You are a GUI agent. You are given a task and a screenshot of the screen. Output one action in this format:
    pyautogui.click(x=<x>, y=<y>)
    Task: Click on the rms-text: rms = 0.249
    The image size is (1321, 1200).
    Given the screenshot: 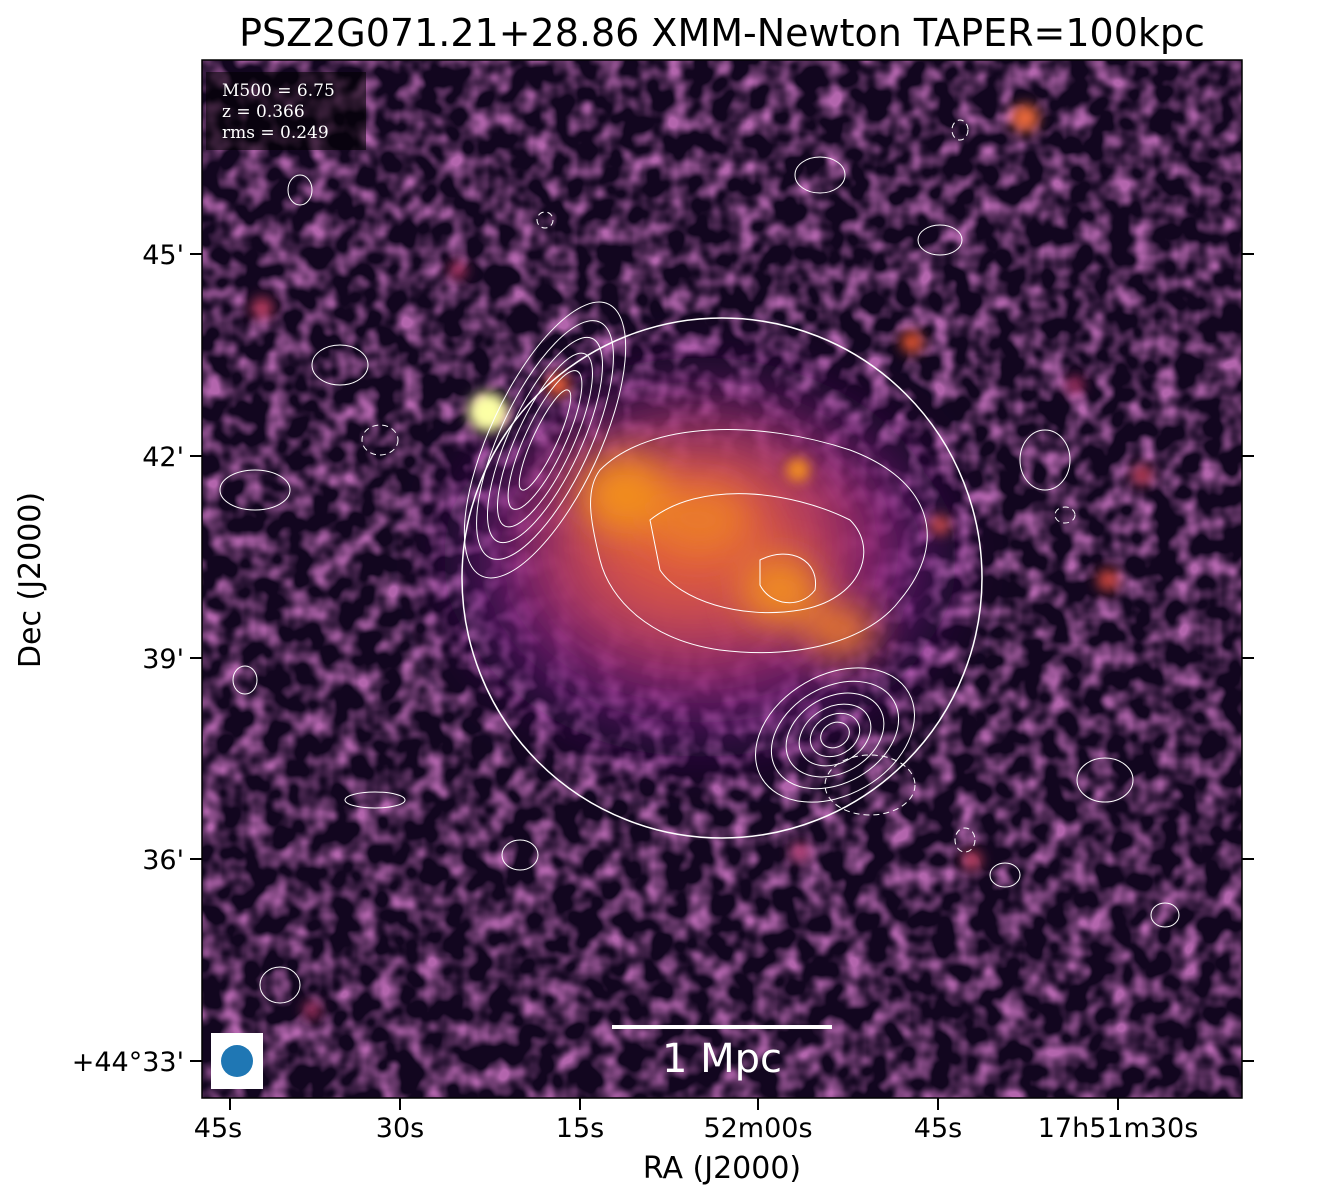 What is the action you would take?
    pyautogui.click(x=275, y=133)
    